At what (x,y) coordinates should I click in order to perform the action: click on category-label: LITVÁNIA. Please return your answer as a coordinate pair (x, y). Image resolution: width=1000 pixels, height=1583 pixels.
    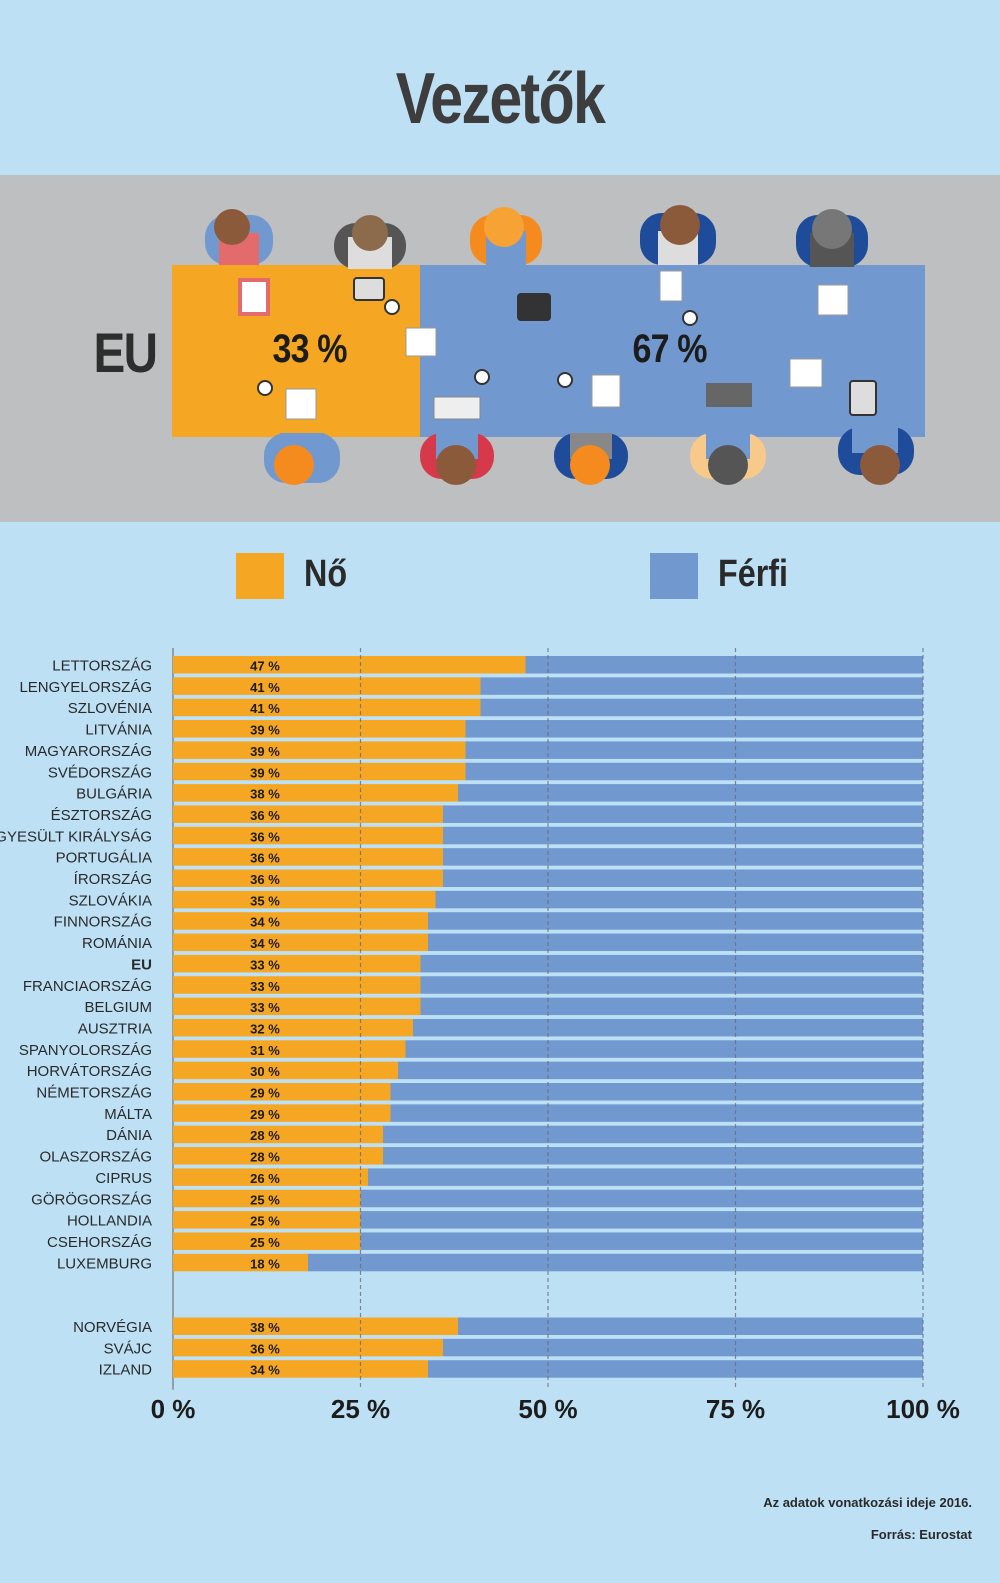
    Looking at the image, I should click on (118, 730).